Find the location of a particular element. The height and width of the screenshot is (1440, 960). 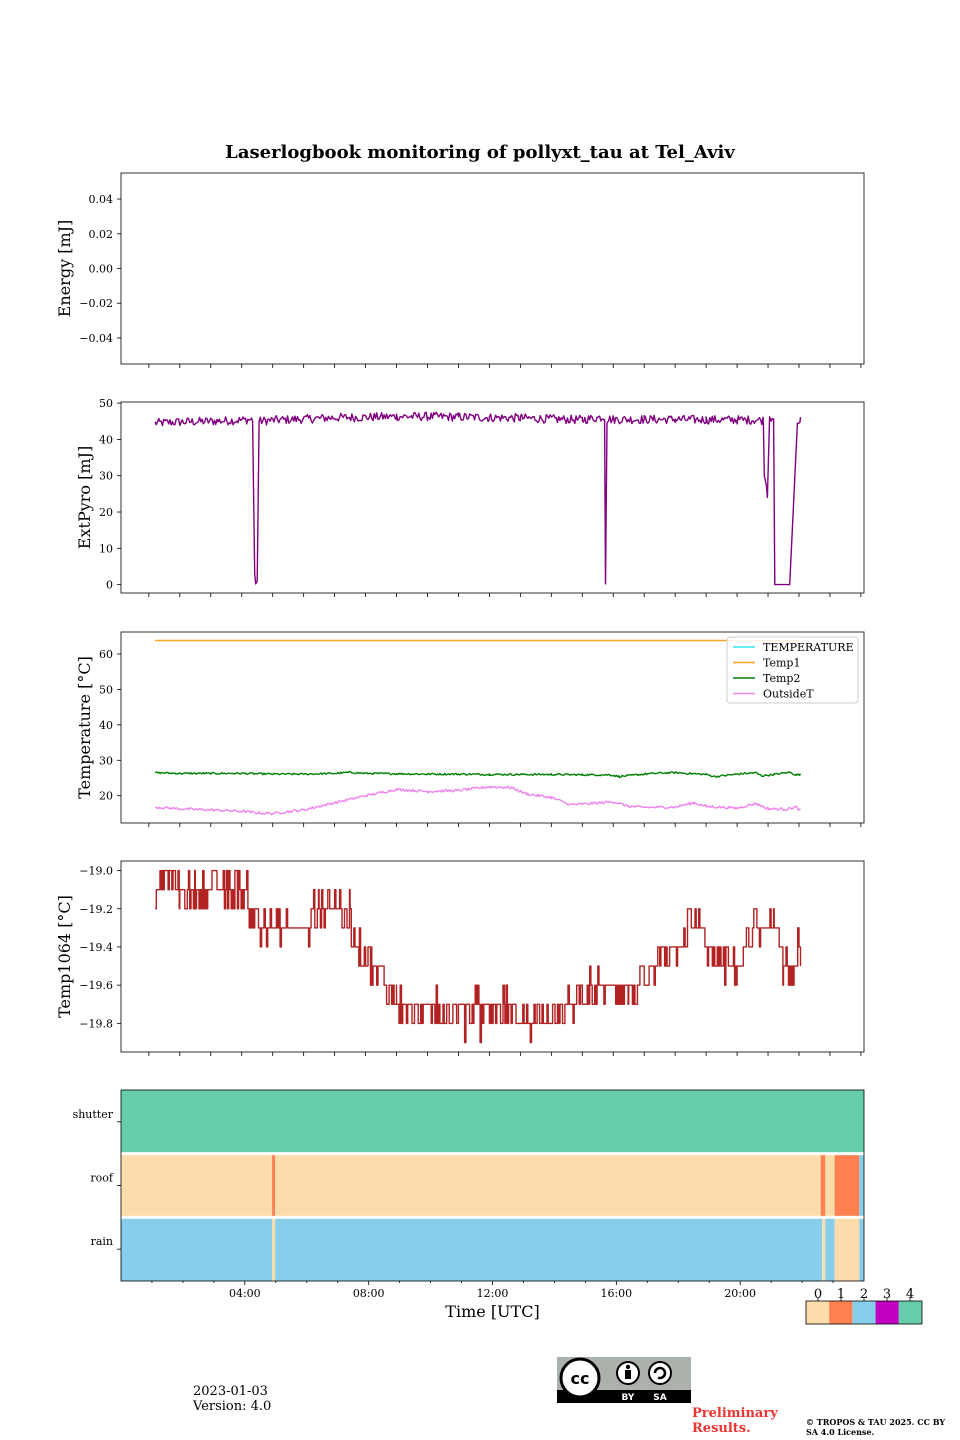

y-tick-label: −19.0 is located at coordinates (96, 871).